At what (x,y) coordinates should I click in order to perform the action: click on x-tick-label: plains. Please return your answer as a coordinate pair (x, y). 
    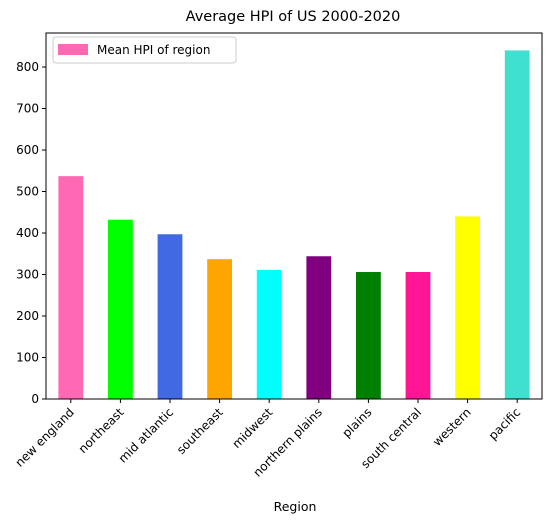
    Looking at the image, I should click on (357, 422).